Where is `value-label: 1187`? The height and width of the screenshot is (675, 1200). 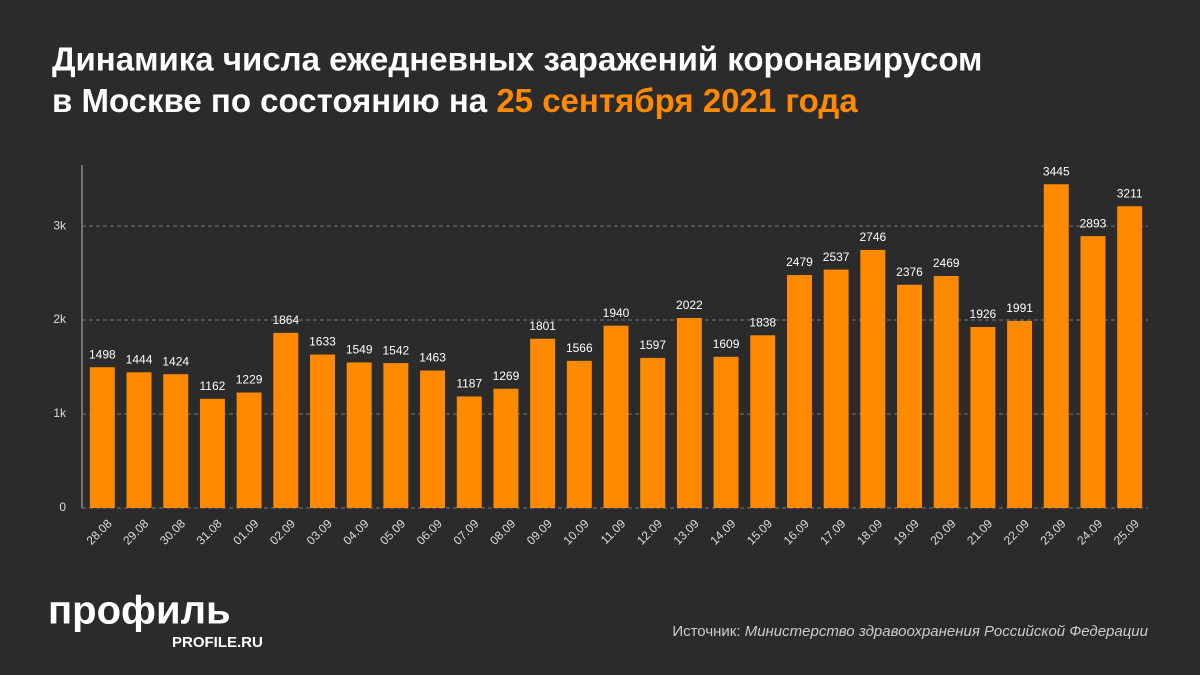
value-label: 1187 is located at coordinates (469, 384).